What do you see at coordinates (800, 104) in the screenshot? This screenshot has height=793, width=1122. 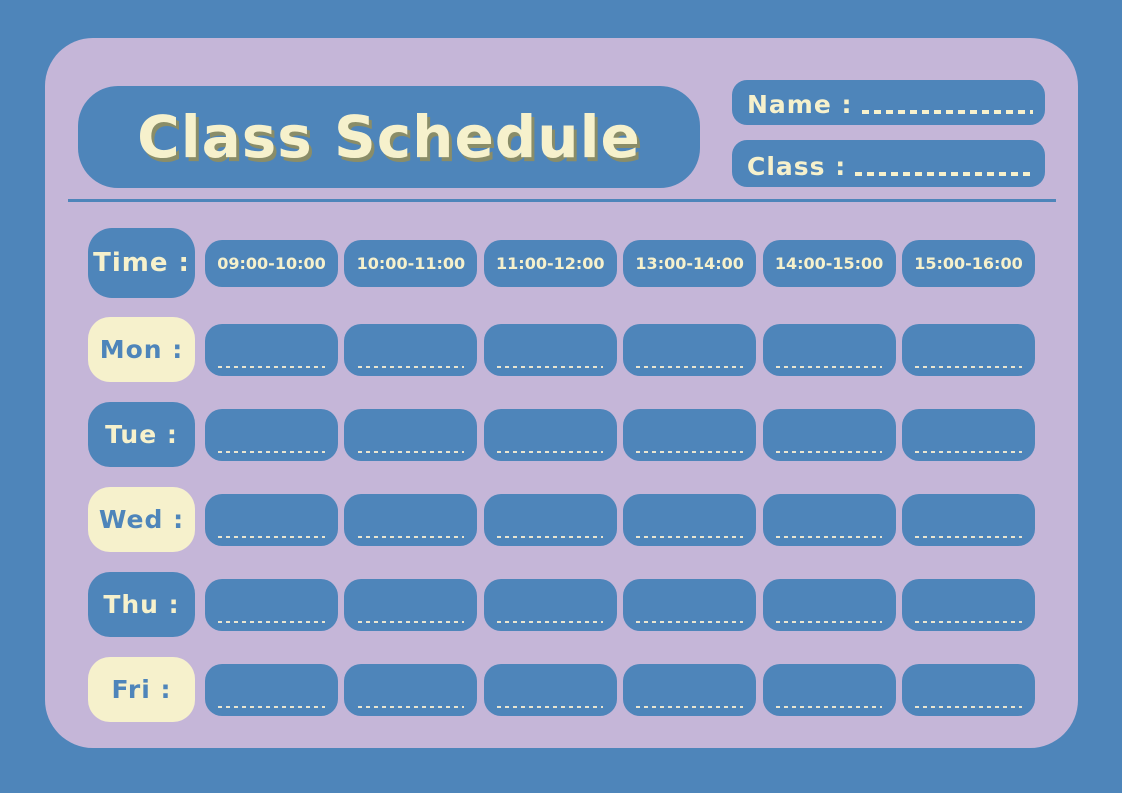 I see `name-label: Name :` at bounding box center [800, 104].